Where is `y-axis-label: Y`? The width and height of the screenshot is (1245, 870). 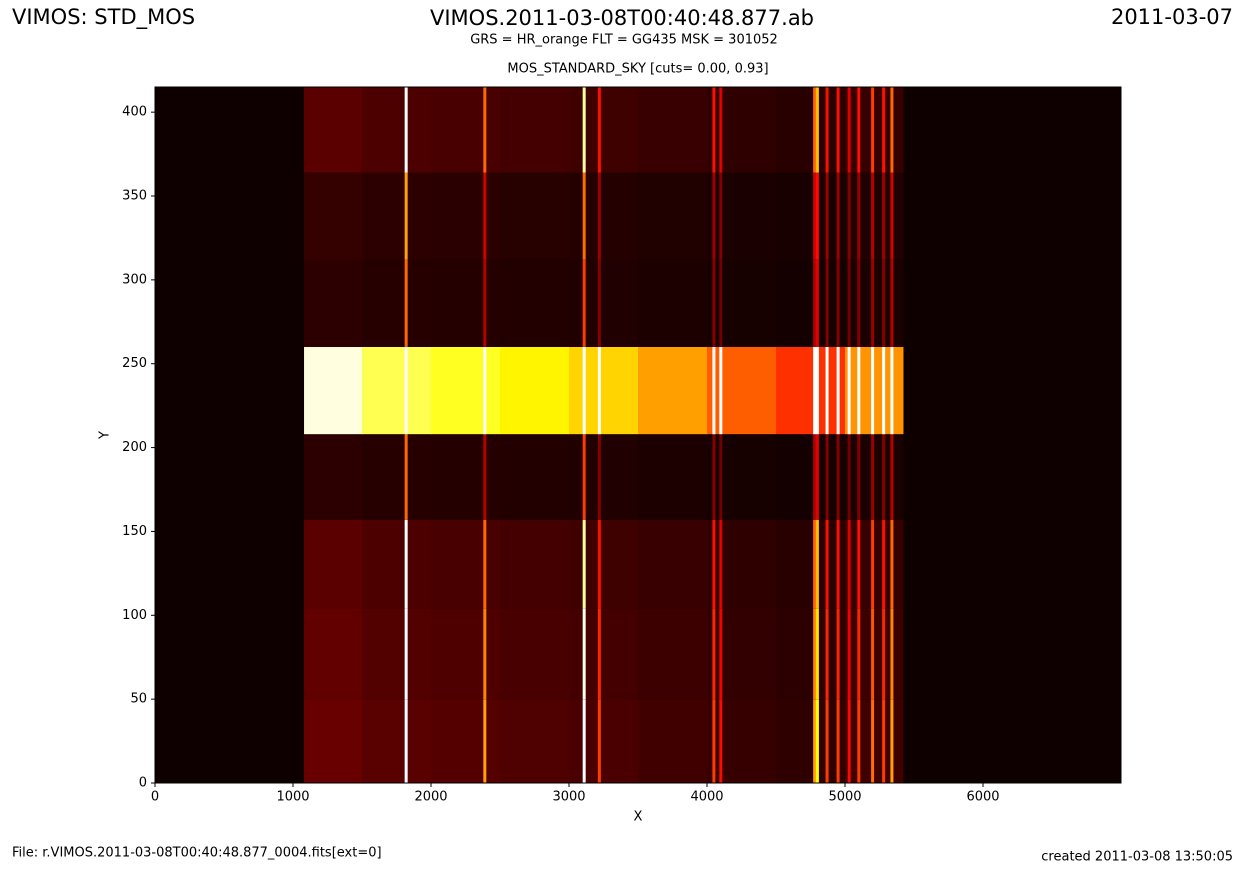 y-axis-label: Y is located at coordinates (105, 435).